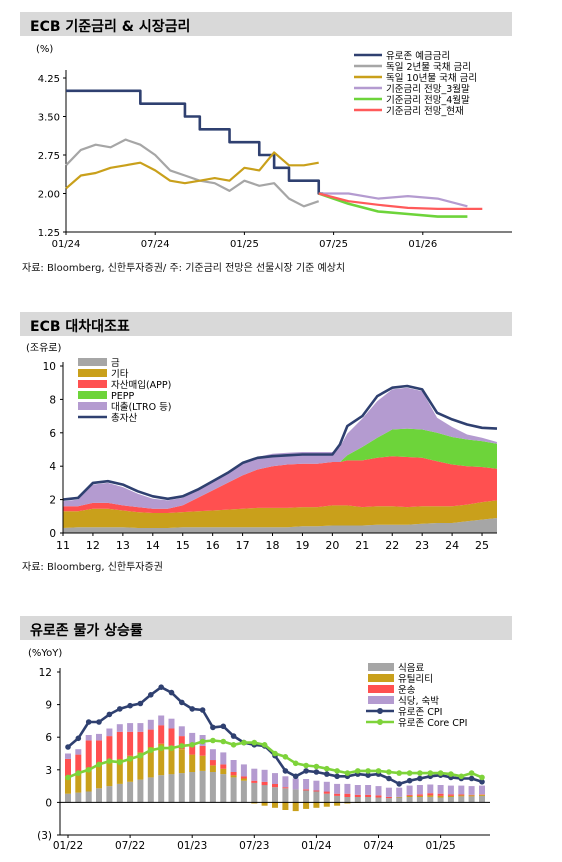  What do you see at coordinates (80, 327) in the screenshot?
I see `chart2-title: ECB 대차대조표` at bounding box center [80, 327].